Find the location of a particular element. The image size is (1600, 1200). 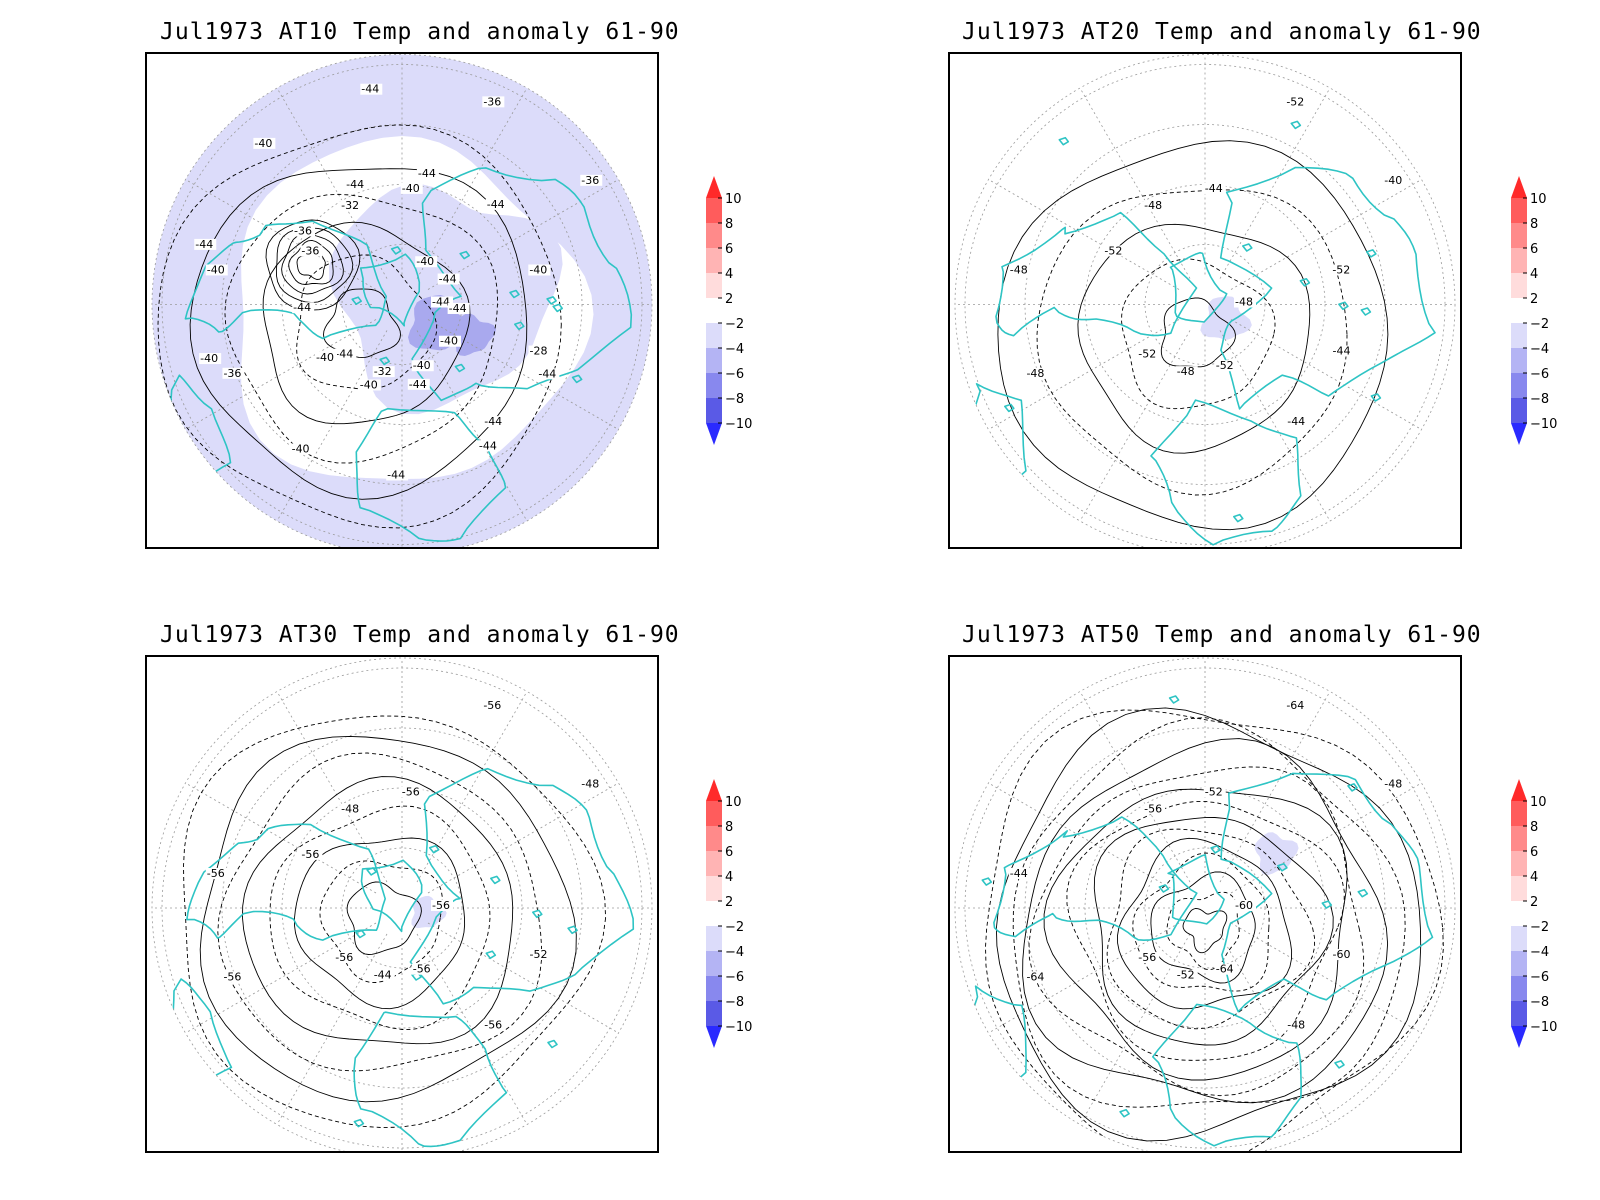

hemisphere-boundary is located at coordinates (402, 300).